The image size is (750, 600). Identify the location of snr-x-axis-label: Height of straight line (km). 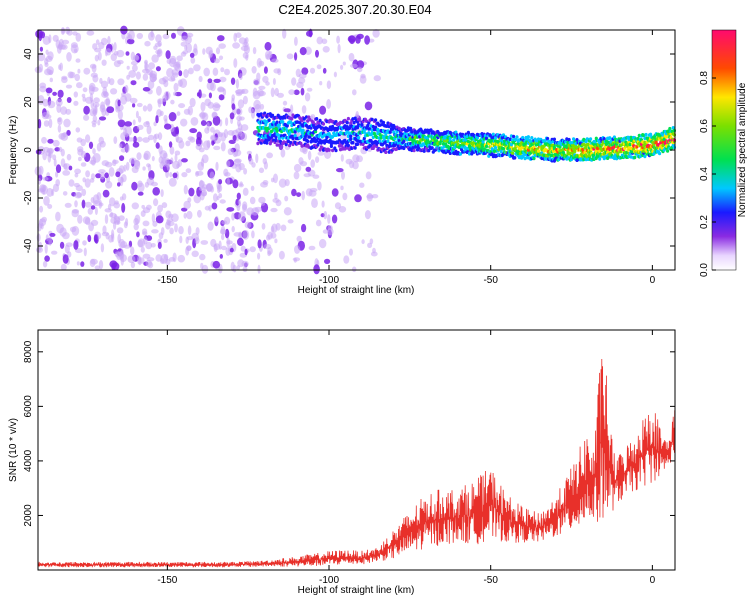
(356, 590).